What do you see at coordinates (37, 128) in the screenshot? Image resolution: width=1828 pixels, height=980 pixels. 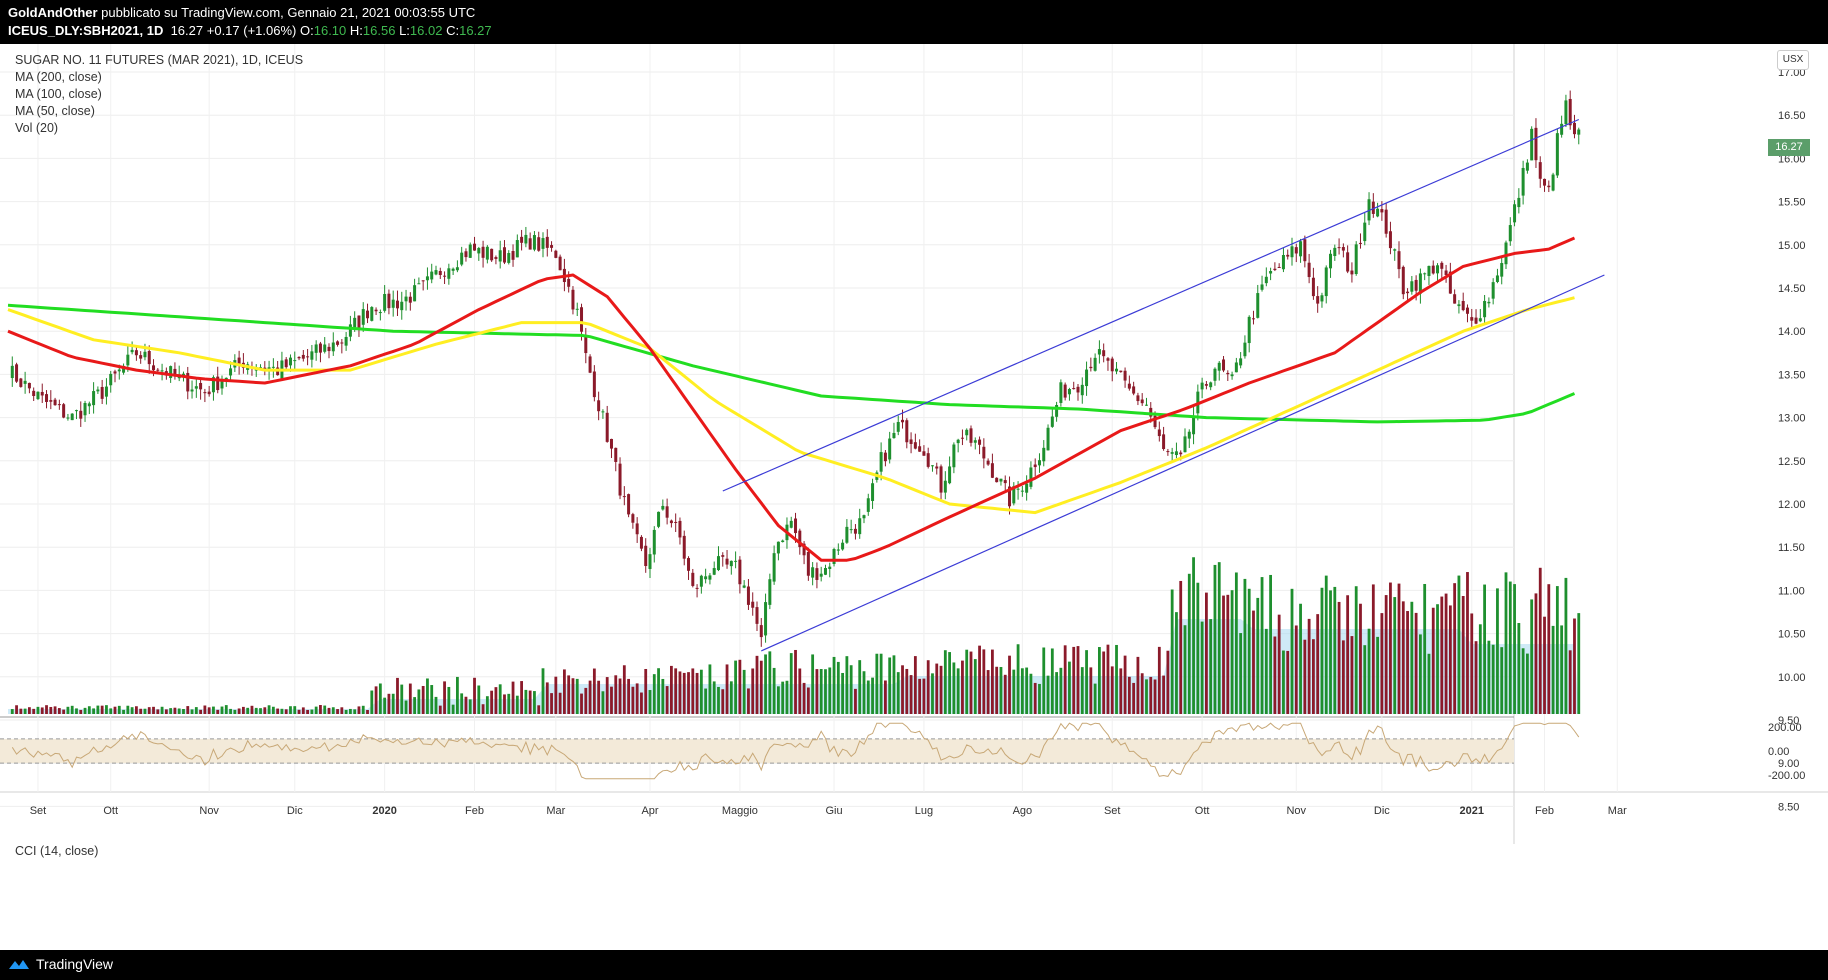 I see `legend-vol: Vol (20)` at bounding box center [37, 128].